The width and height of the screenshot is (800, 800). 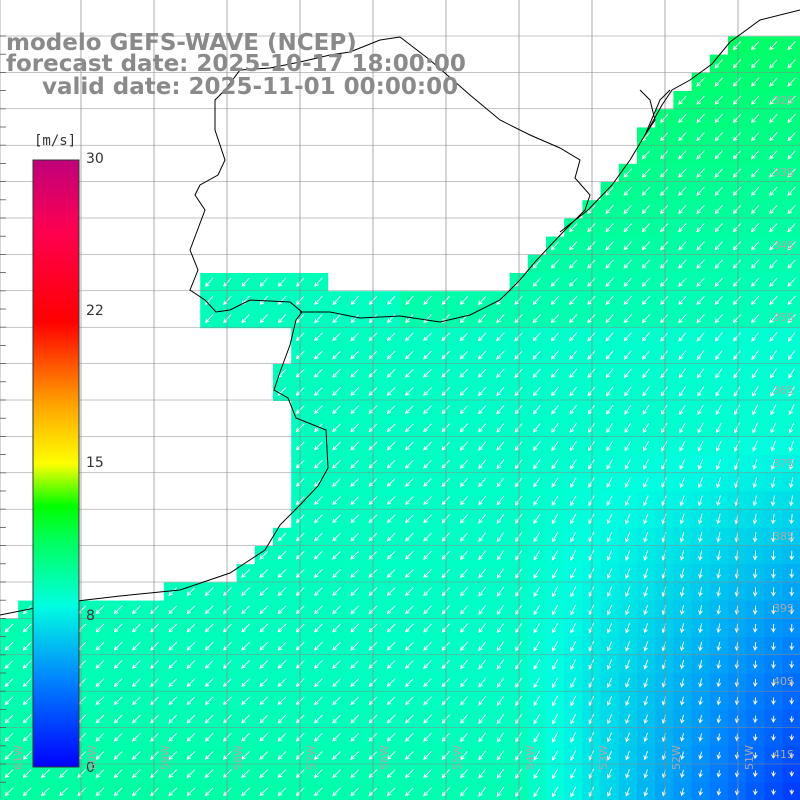 What do you see at coordinates (55, 141) in the screenshot?
I see `colorbar-unit: [m/s]` at bounding box center [55, 141].